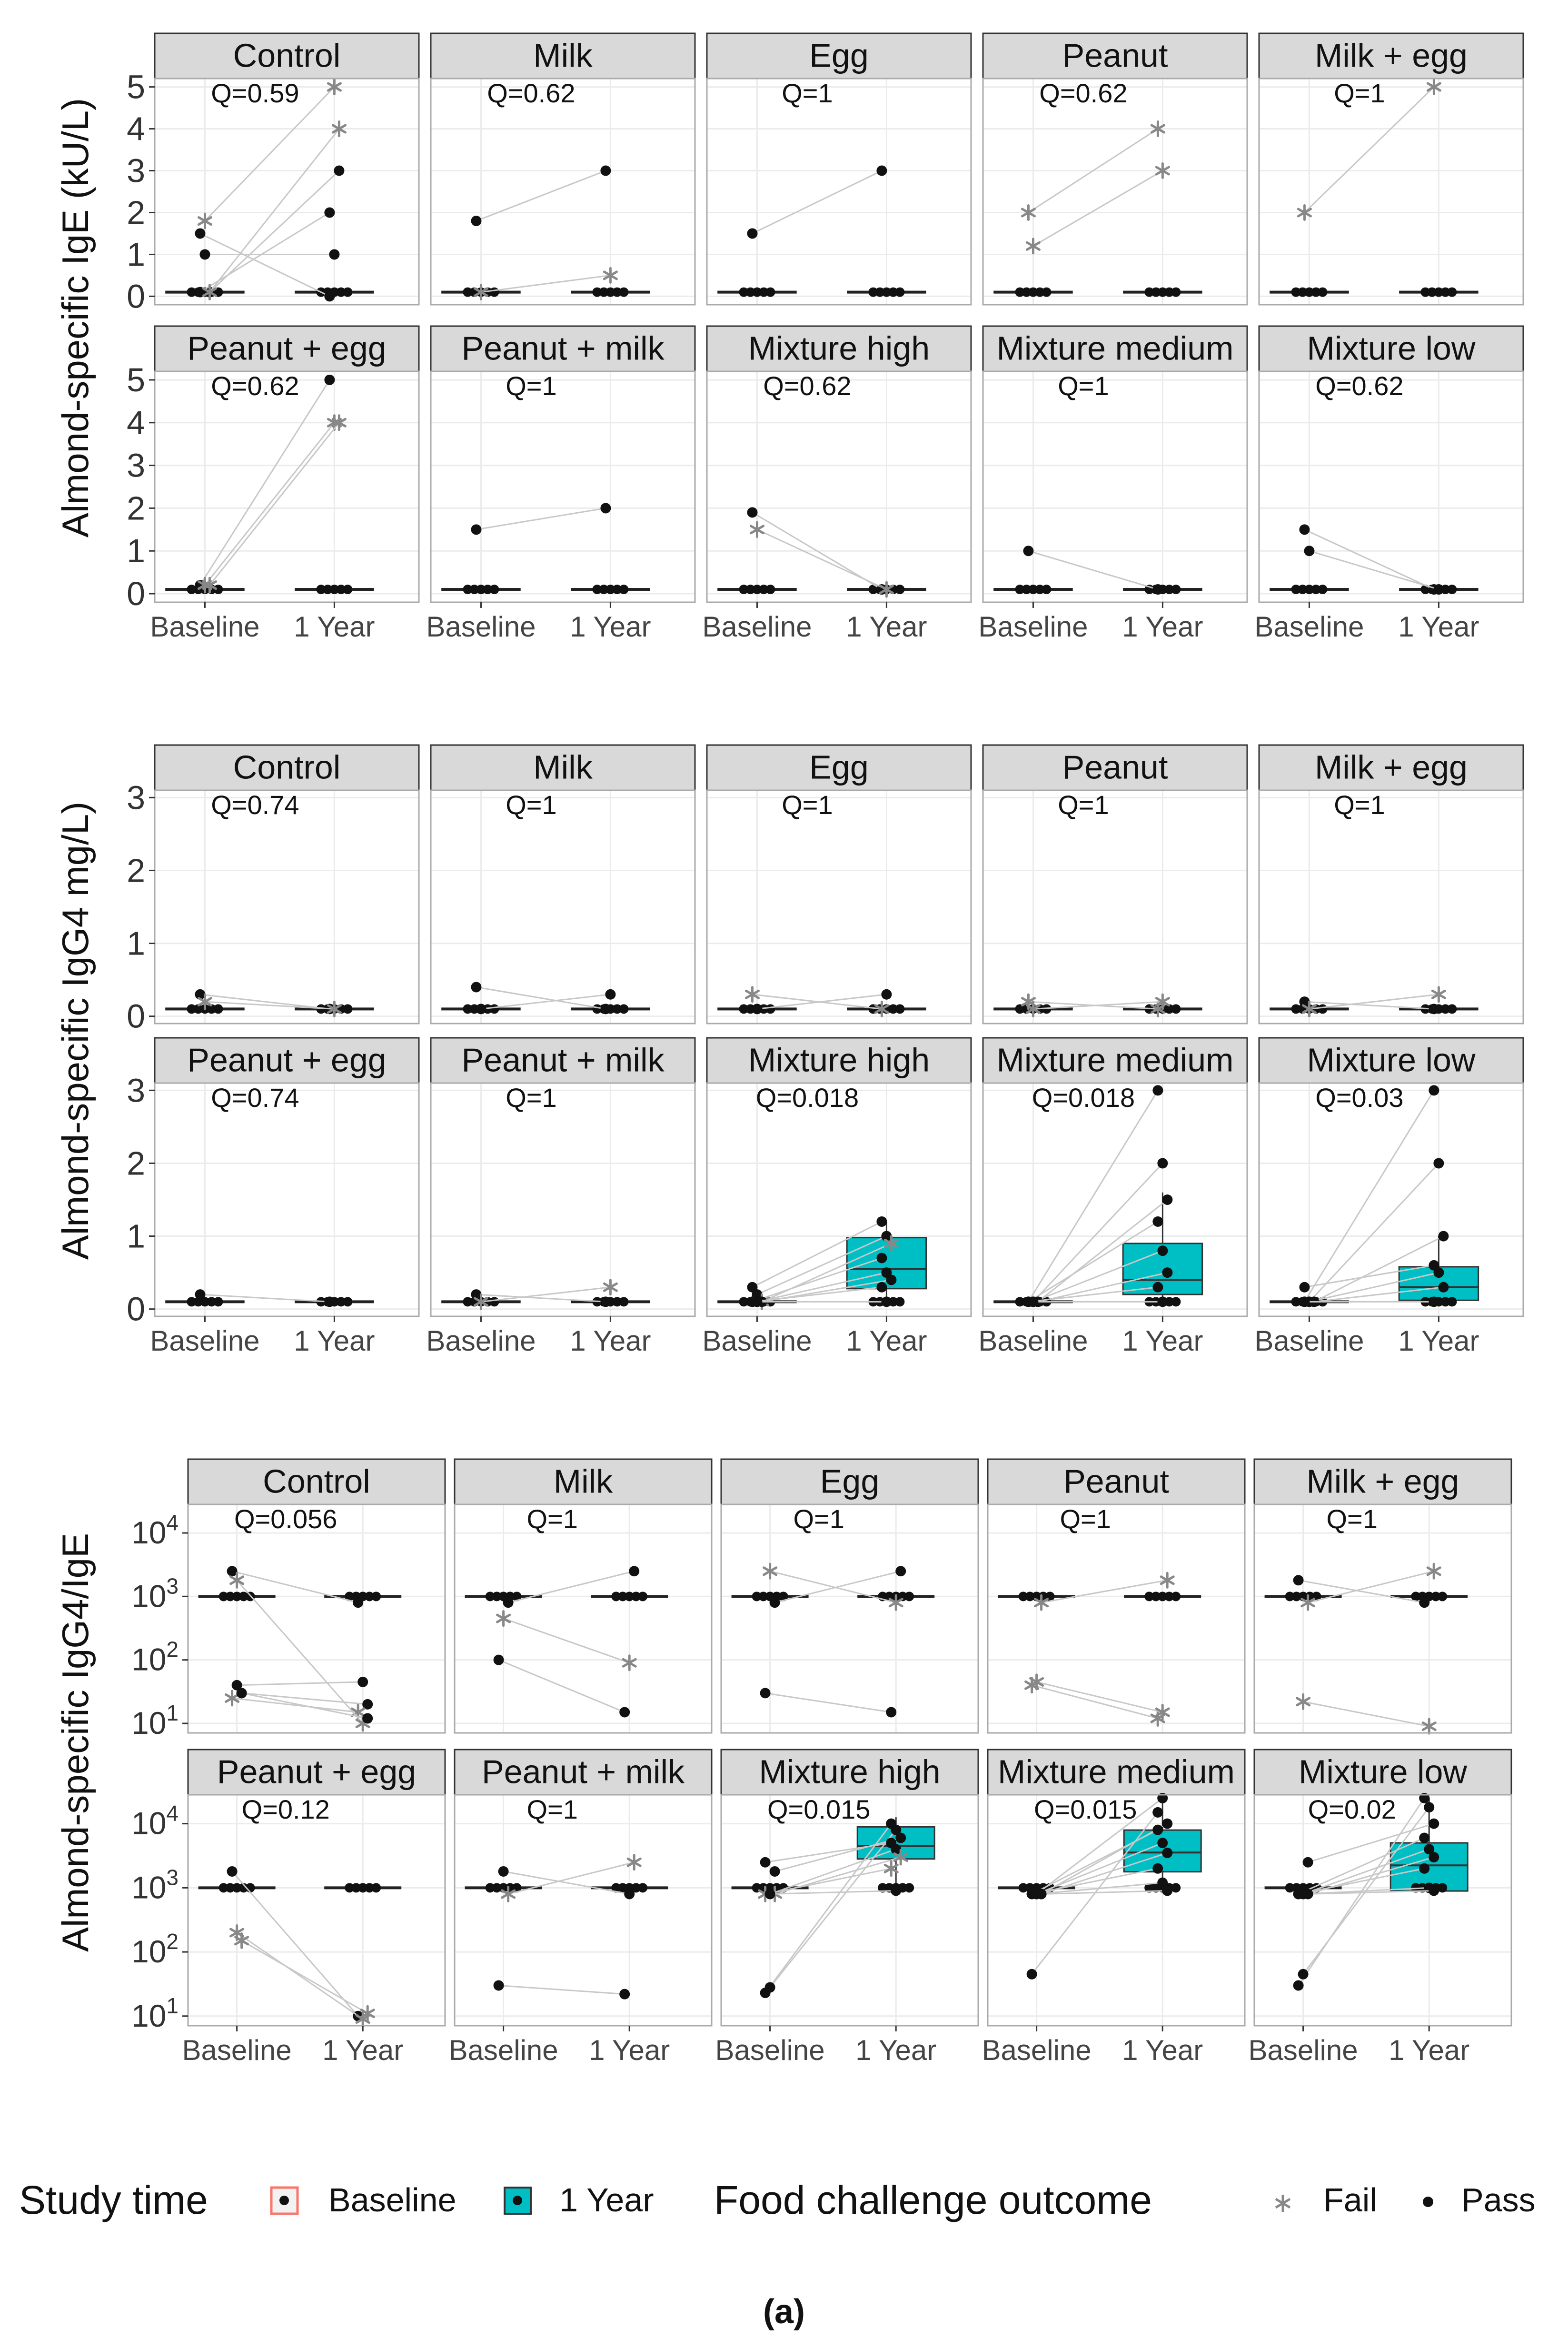 The image size is (1568, 2338). I want to click on y-tick-label: 1, so click(136, 550).